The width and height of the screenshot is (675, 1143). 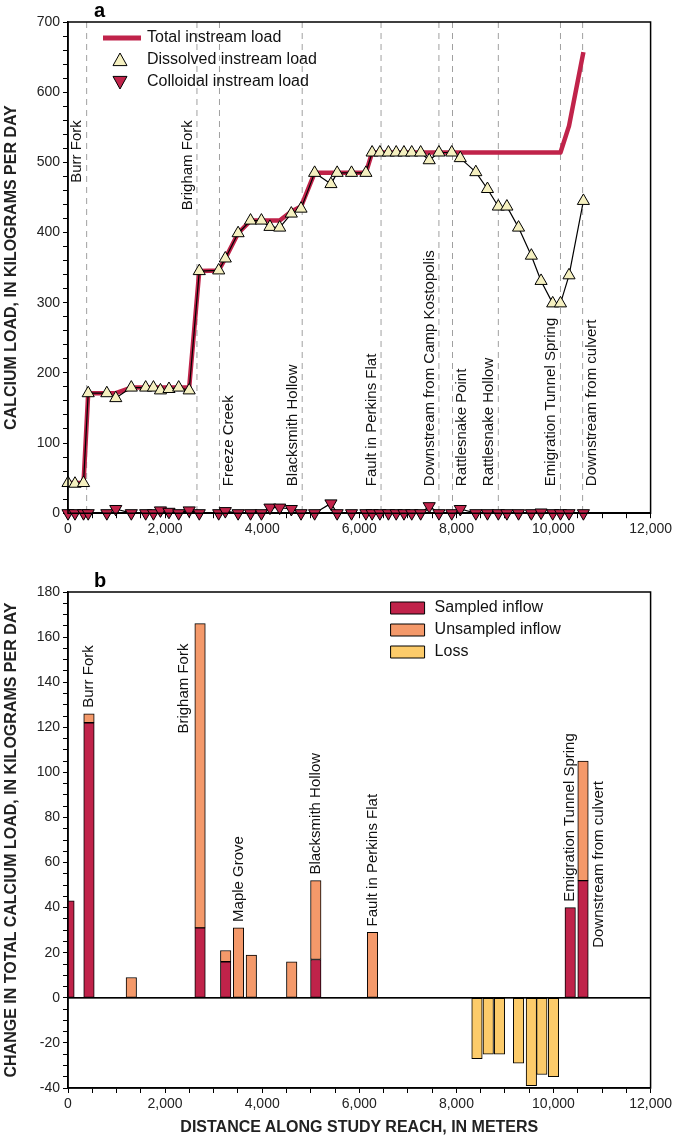 What do you see at coordinates (48, 20) in the screenshot?
I see `y-tick-label: 700` at bounding box center [48, 20].